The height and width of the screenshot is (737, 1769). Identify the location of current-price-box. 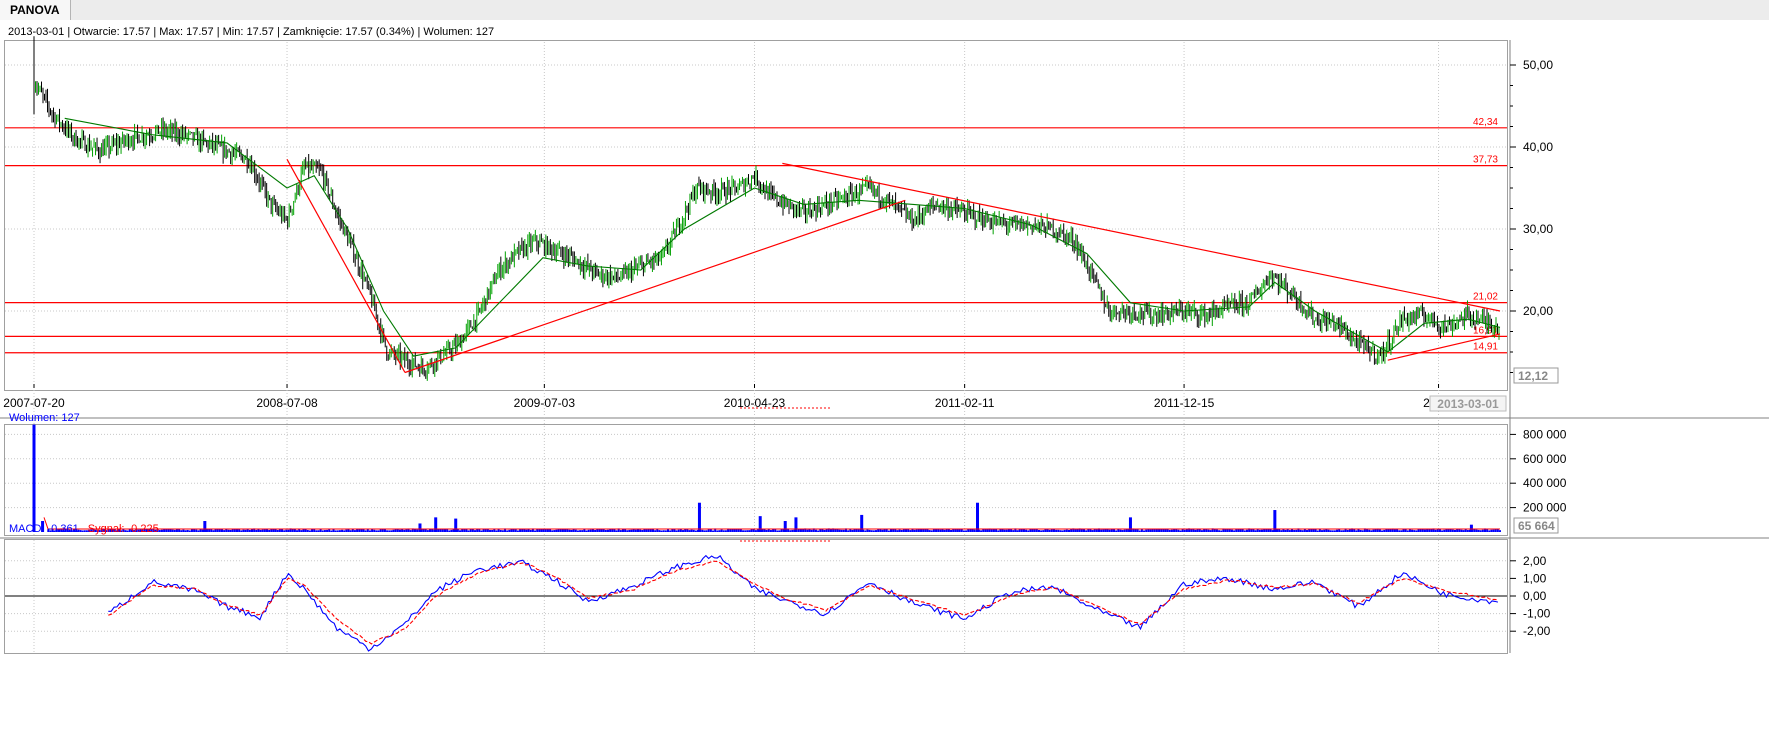
(1536, 375).